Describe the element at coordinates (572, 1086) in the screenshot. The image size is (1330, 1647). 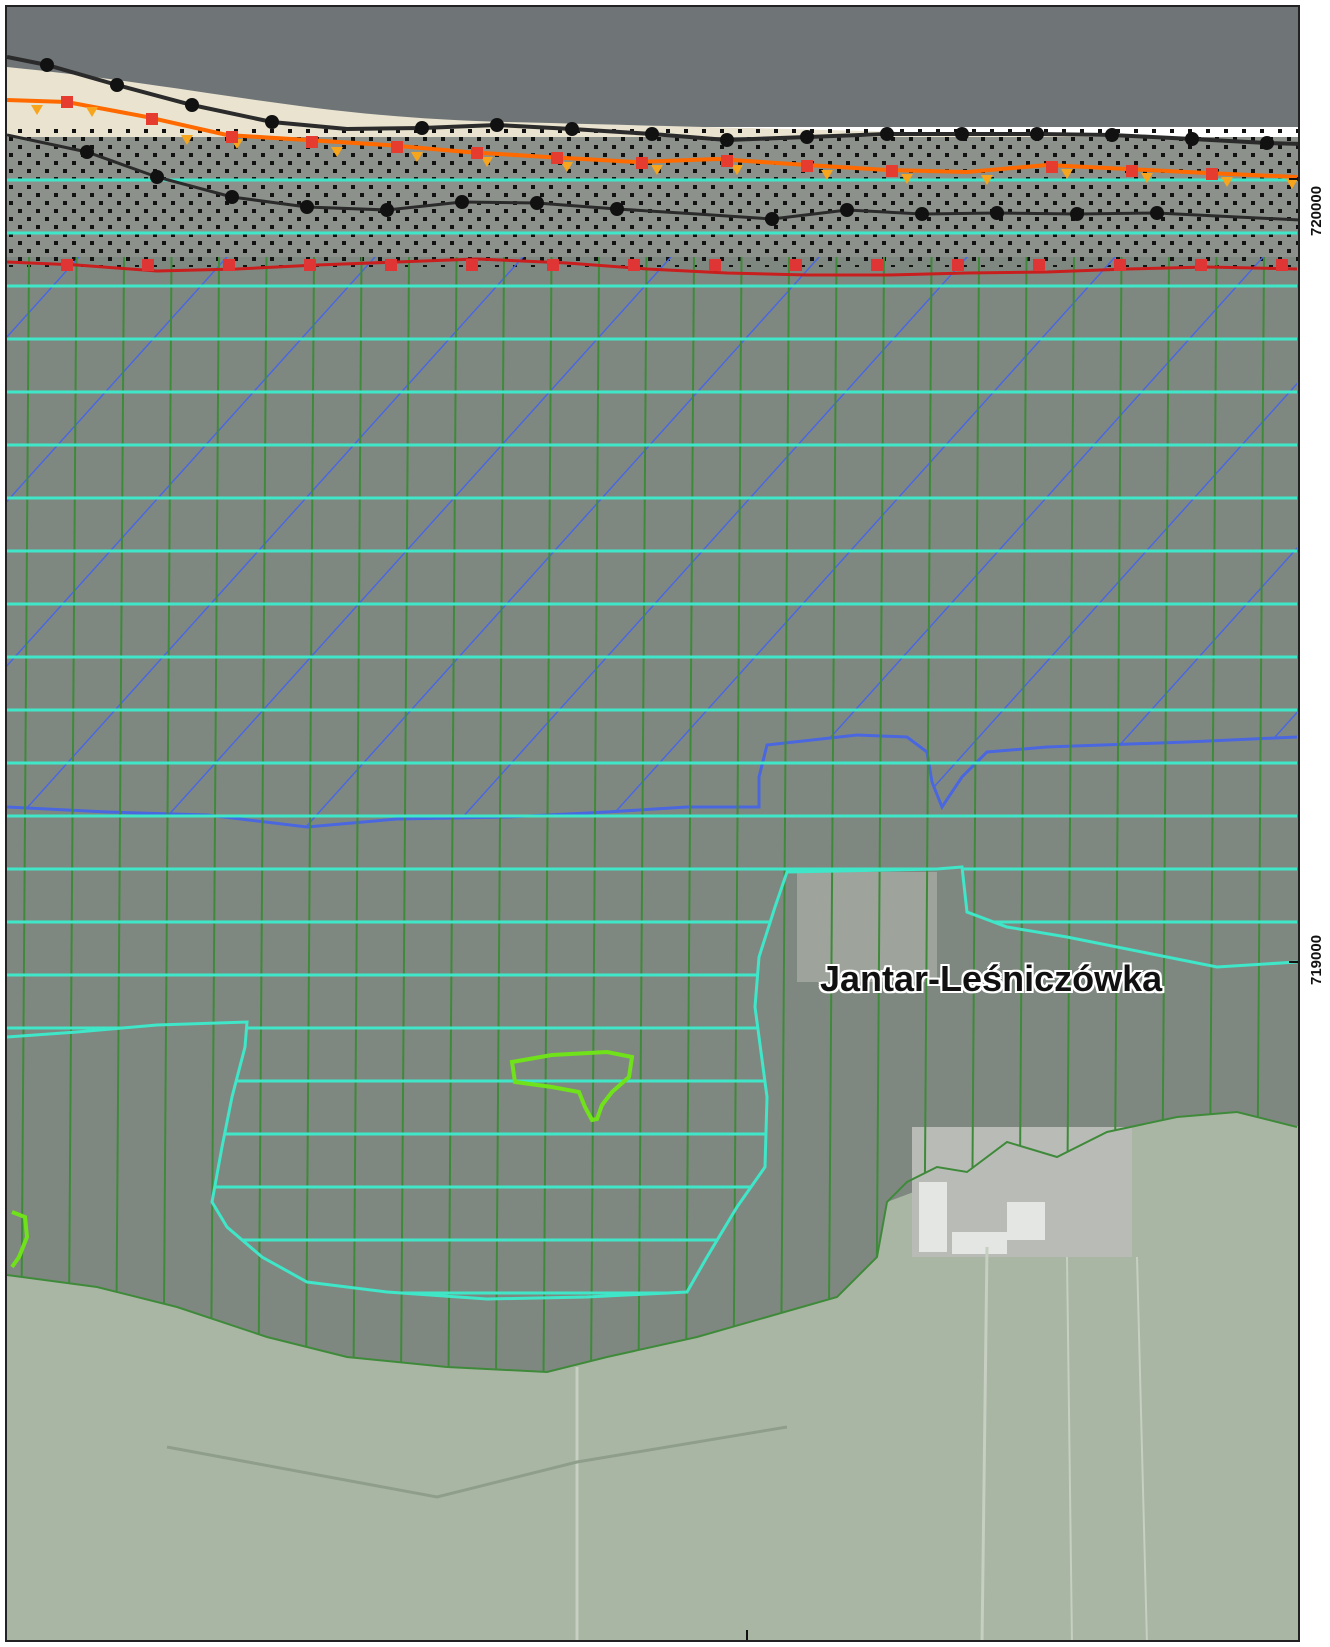
I see `lime-outline-feature` at that location.